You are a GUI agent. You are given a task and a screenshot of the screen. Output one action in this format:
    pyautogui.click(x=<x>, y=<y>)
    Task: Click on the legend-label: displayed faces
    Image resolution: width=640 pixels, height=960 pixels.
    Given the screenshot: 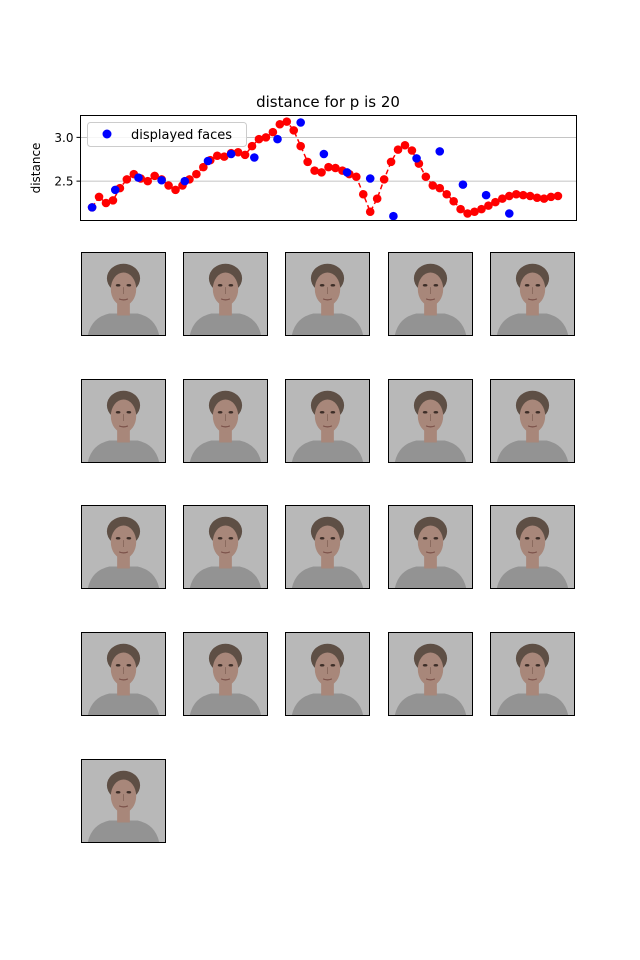 What is the action you would take?
    pyautogui.click(x=181, y=135)
    